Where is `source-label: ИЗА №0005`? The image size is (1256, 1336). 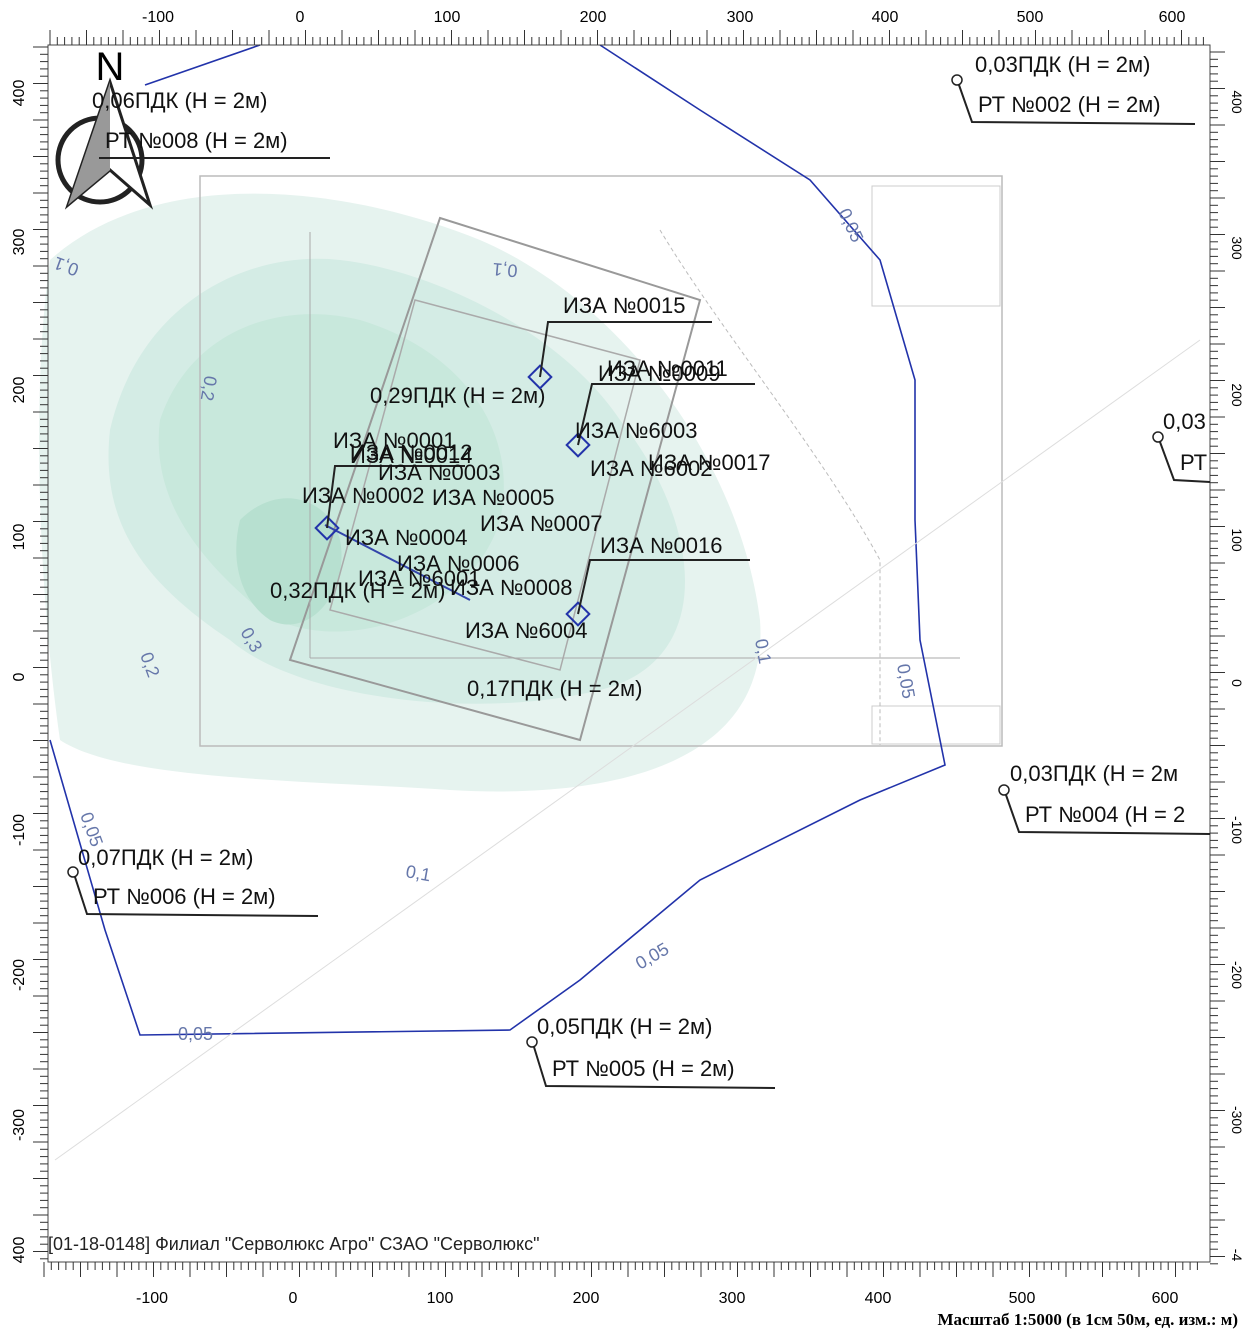 source-label: ИЗА №0005 is located at coordinates (493, 497).